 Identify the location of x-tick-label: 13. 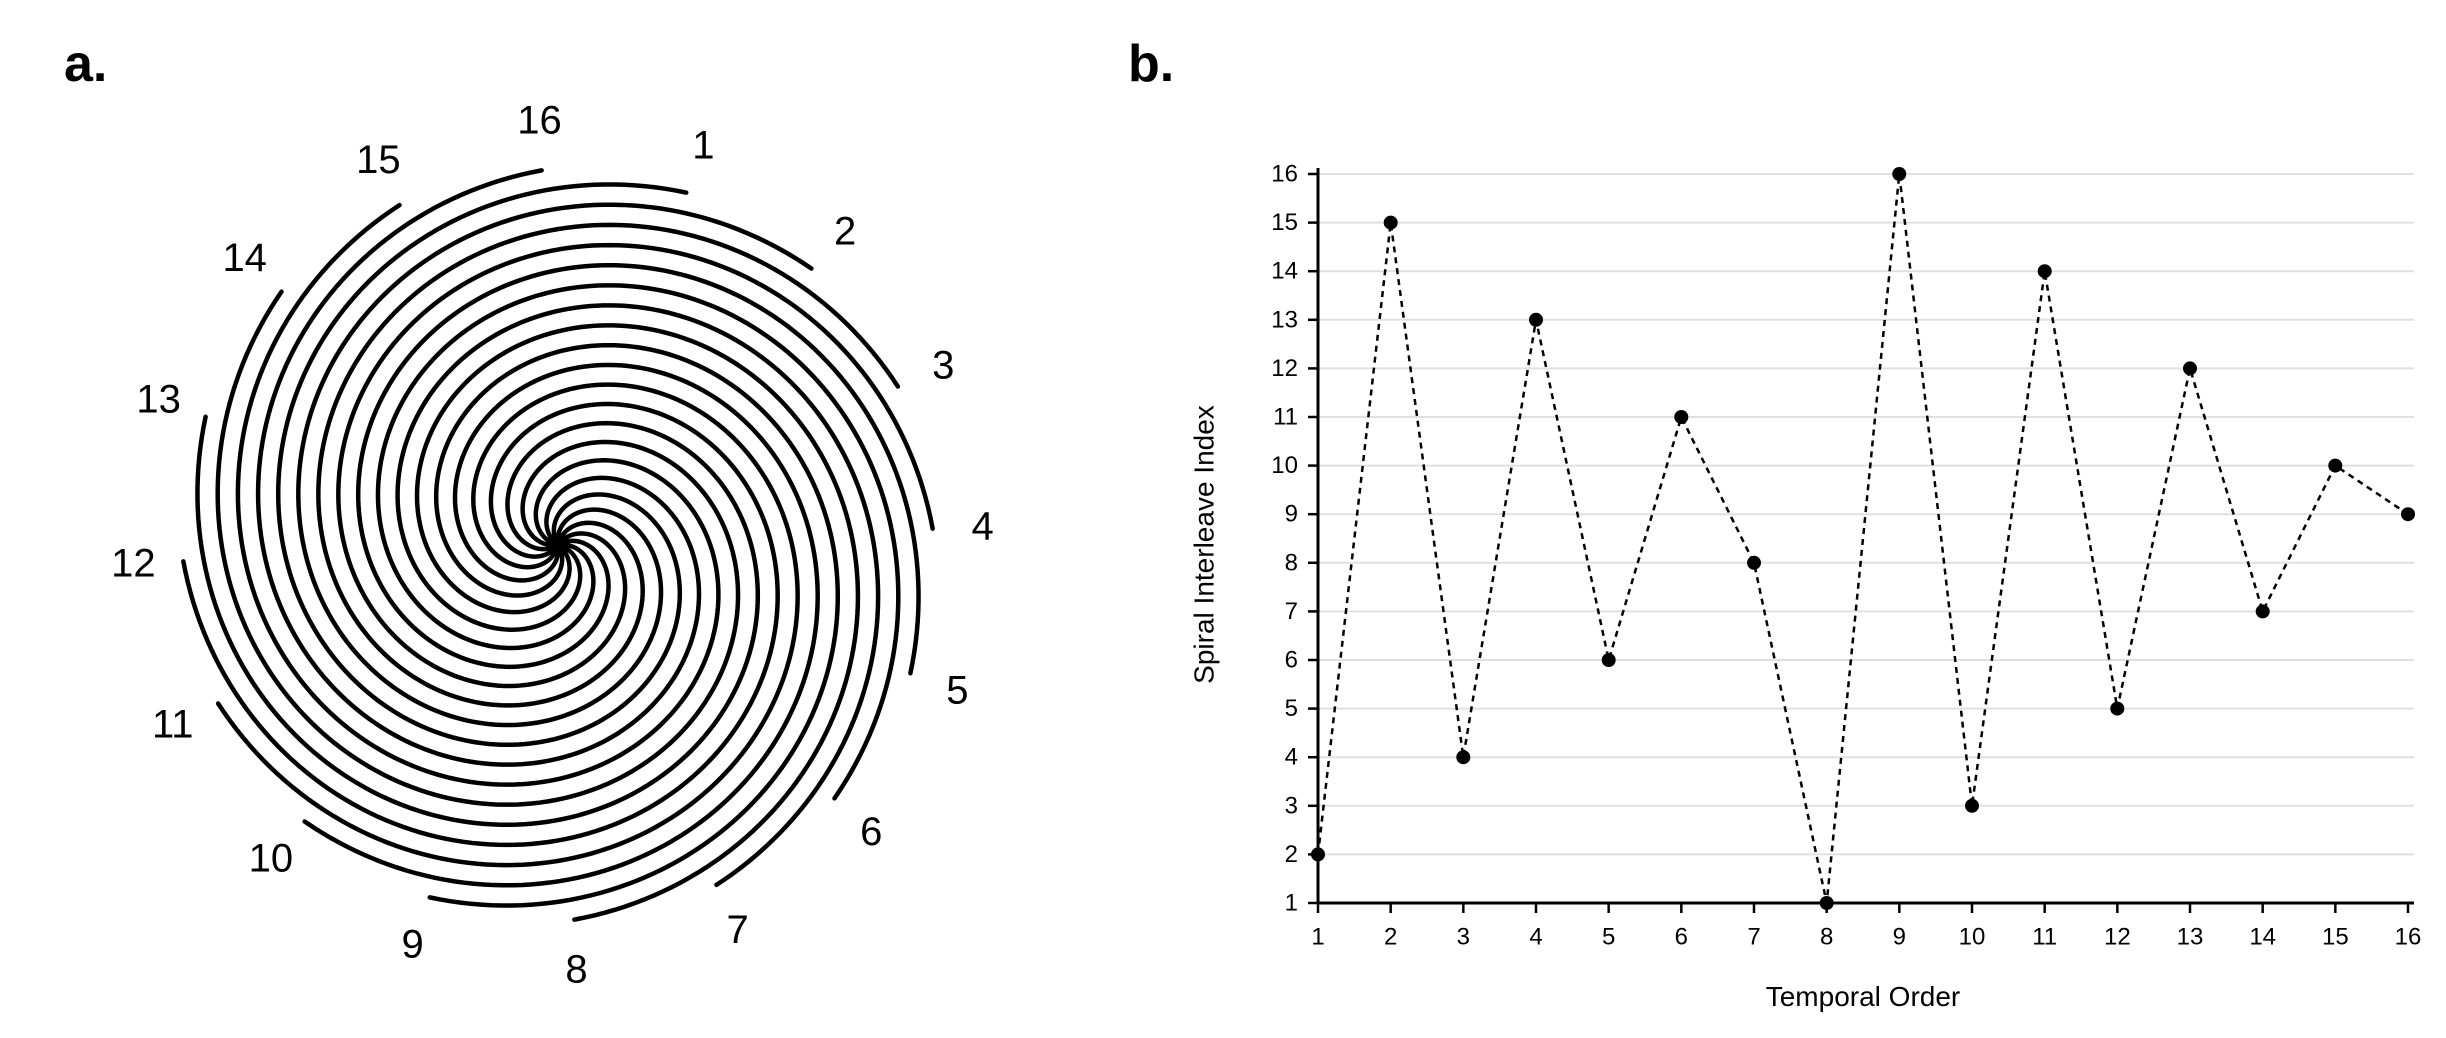
(2190, 937).